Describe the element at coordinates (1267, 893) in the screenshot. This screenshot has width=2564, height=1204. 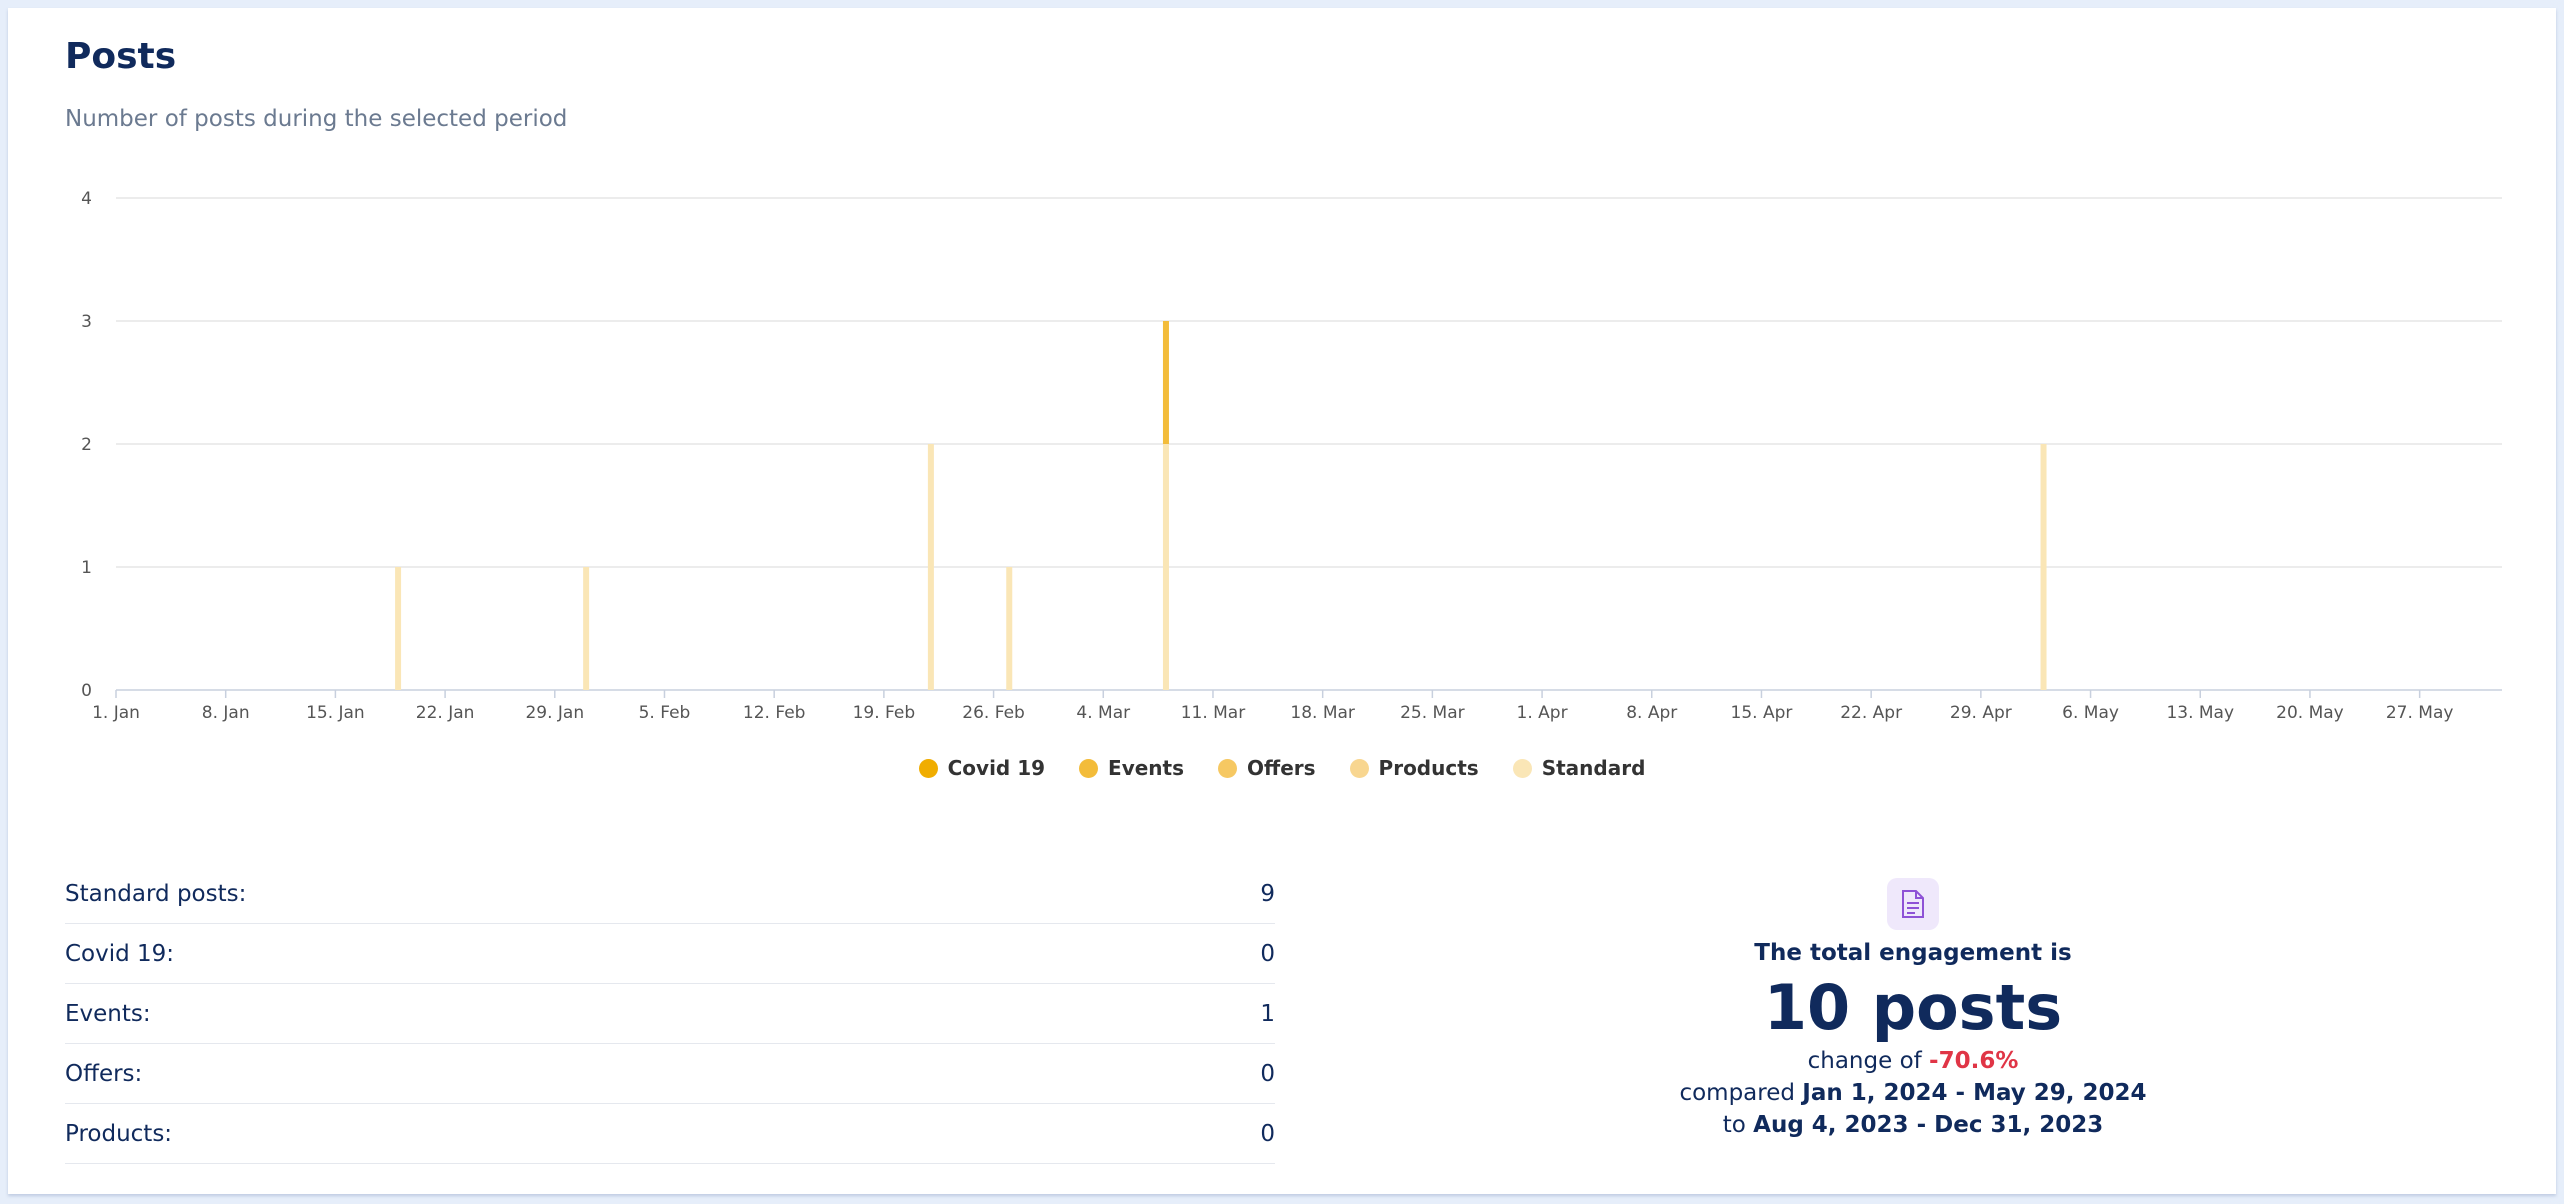
I see `stat-value: 9` at that location.